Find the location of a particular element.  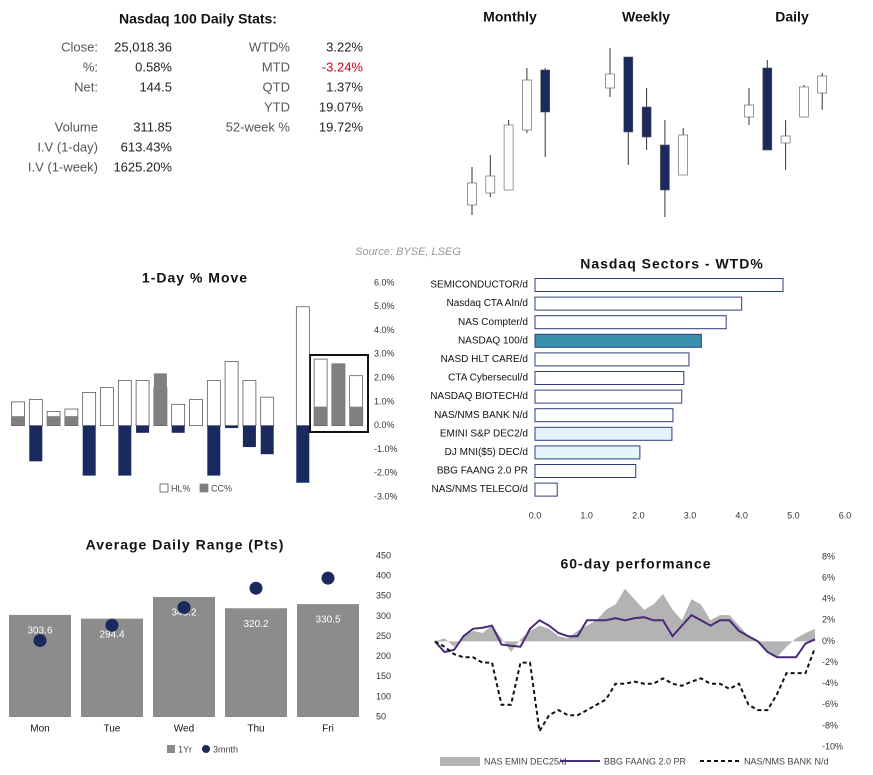

x-tick-label: 5.0 is located at coordinates (793, 515).